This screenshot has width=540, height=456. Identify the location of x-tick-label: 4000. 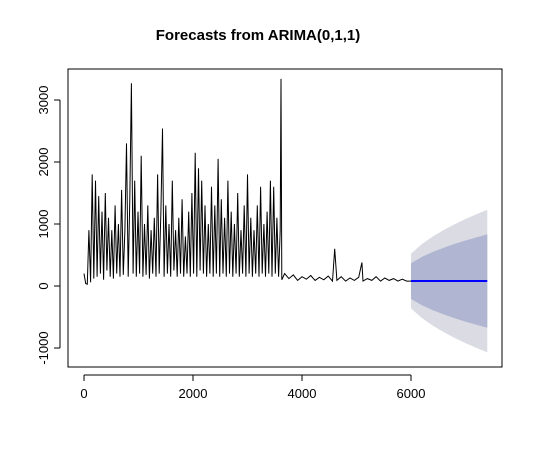
(302, 393).